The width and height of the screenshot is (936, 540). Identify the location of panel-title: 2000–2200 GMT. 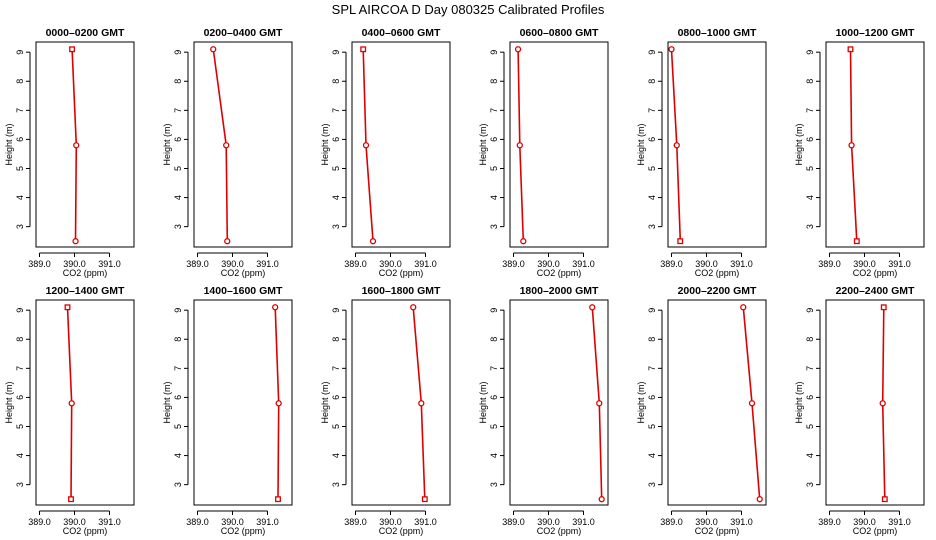
(717, 291).